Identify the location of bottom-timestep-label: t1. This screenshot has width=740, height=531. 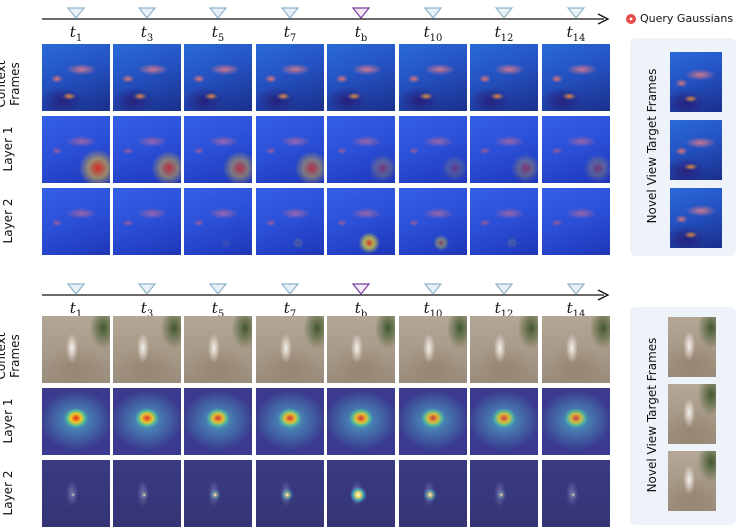
(76, 309).